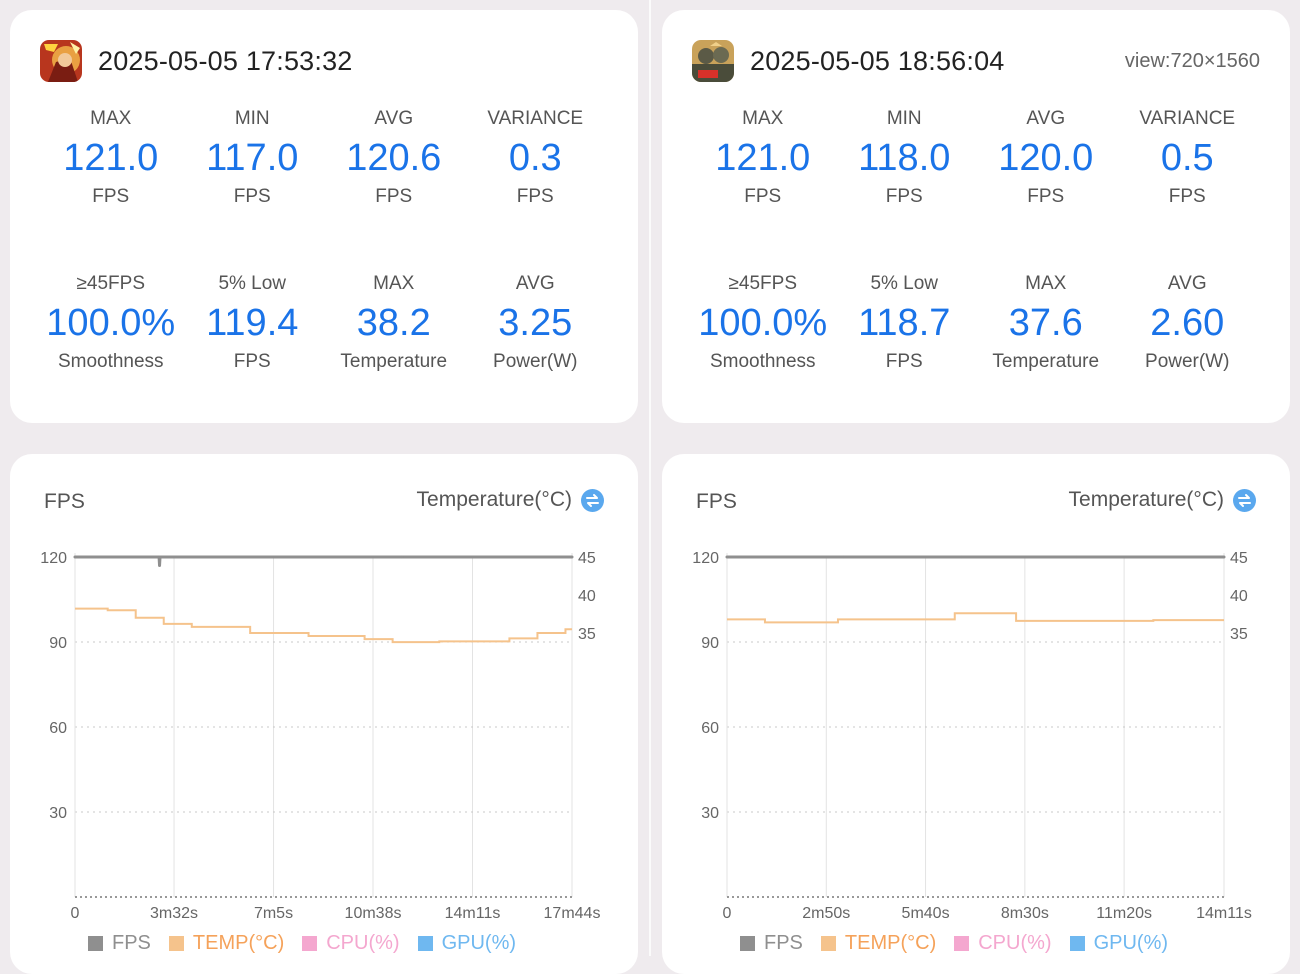 The width and height of the screenshot is (1300, 974). I want to click on session-timestamp: 2025-05-05 18:56:04, so click(877, 60).